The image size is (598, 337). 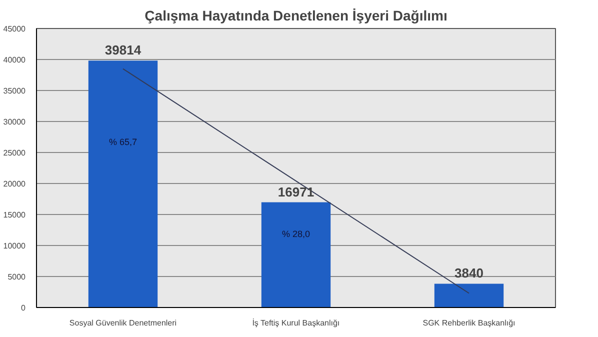 I want to click on x-tick-label: Sosyal Güvenlik Denetmenleri, so click(x=123, y=323).